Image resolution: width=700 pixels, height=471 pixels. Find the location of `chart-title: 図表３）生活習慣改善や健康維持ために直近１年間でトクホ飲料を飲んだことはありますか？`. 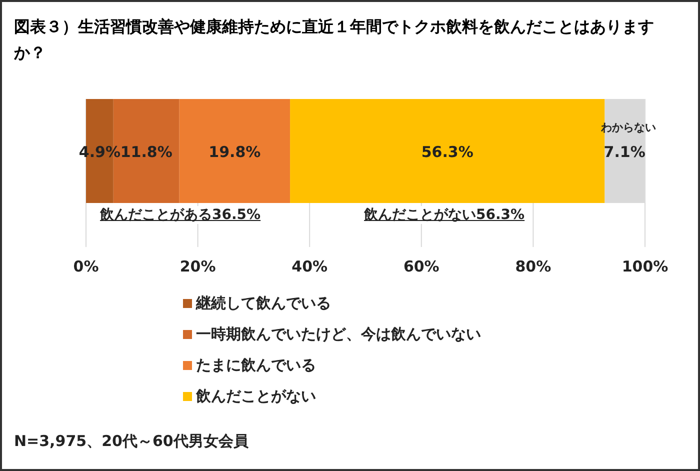

chart-title: 図表３）生活習慣改善や健康維持ために直近１年間でトクホ飲料を飲んだことはありますか？ is located at coordinates (334, 40).